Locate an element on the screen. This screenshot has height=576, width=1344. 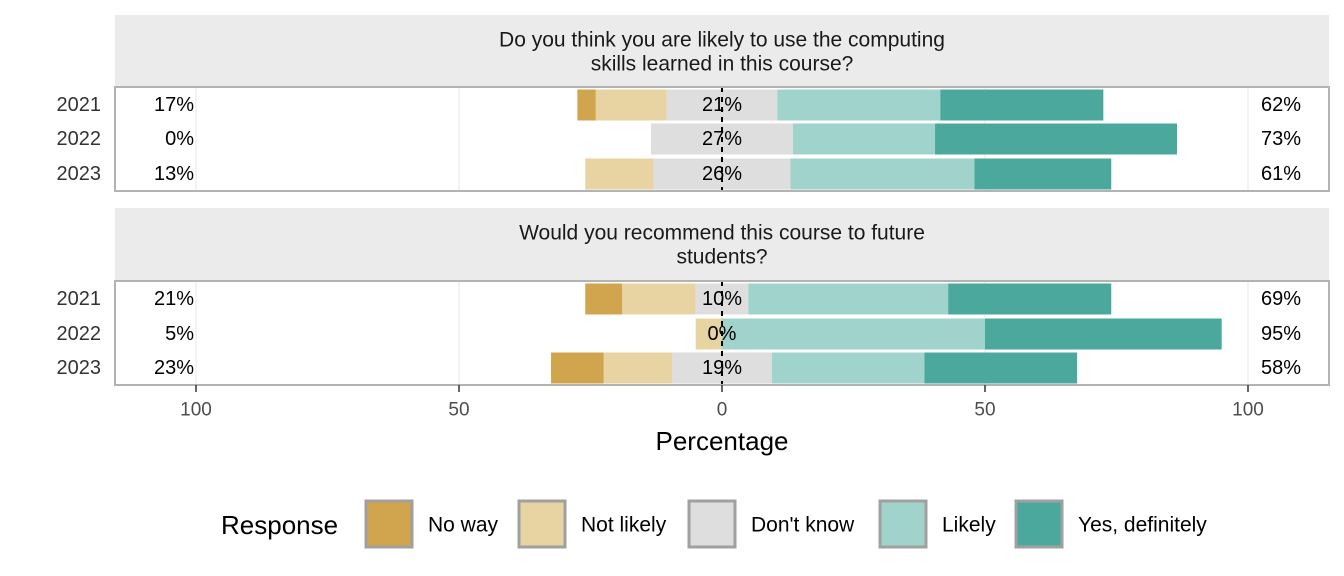
facet-title: students? is located at coordinates (721, 257).